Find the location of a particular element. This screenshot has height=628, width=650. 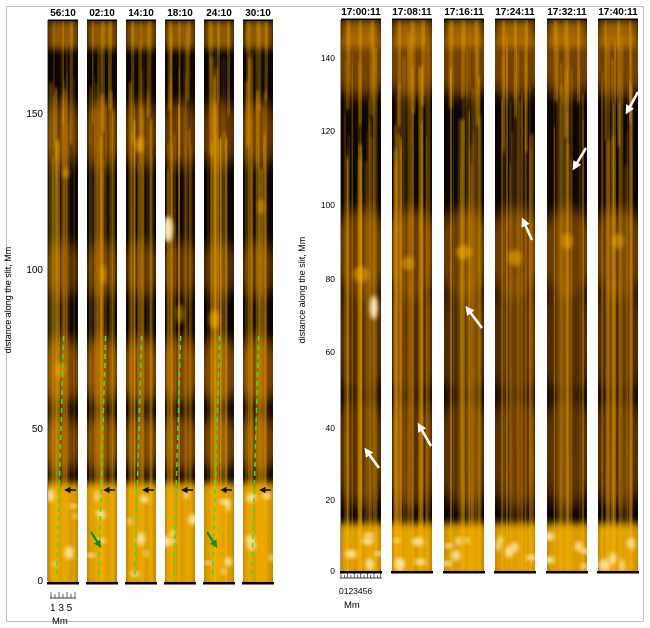

right-x-scale-ticks: 0123456 is located at coordinates (355, 591).